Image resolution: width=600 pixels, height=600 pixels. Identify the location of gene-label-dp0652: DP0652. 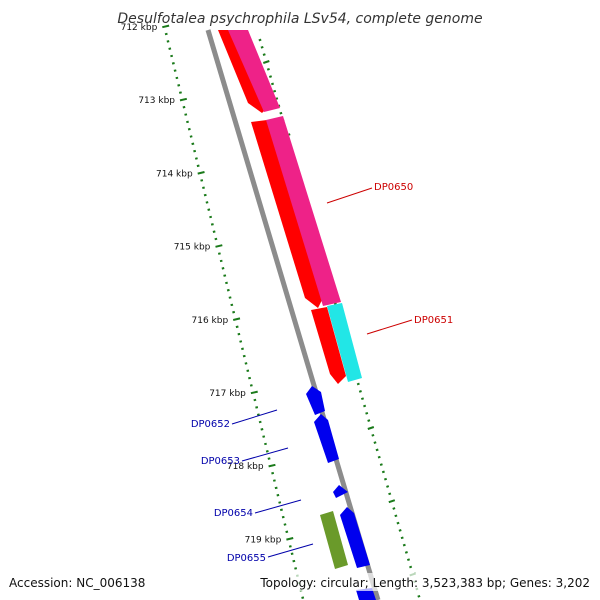
(210, 424).